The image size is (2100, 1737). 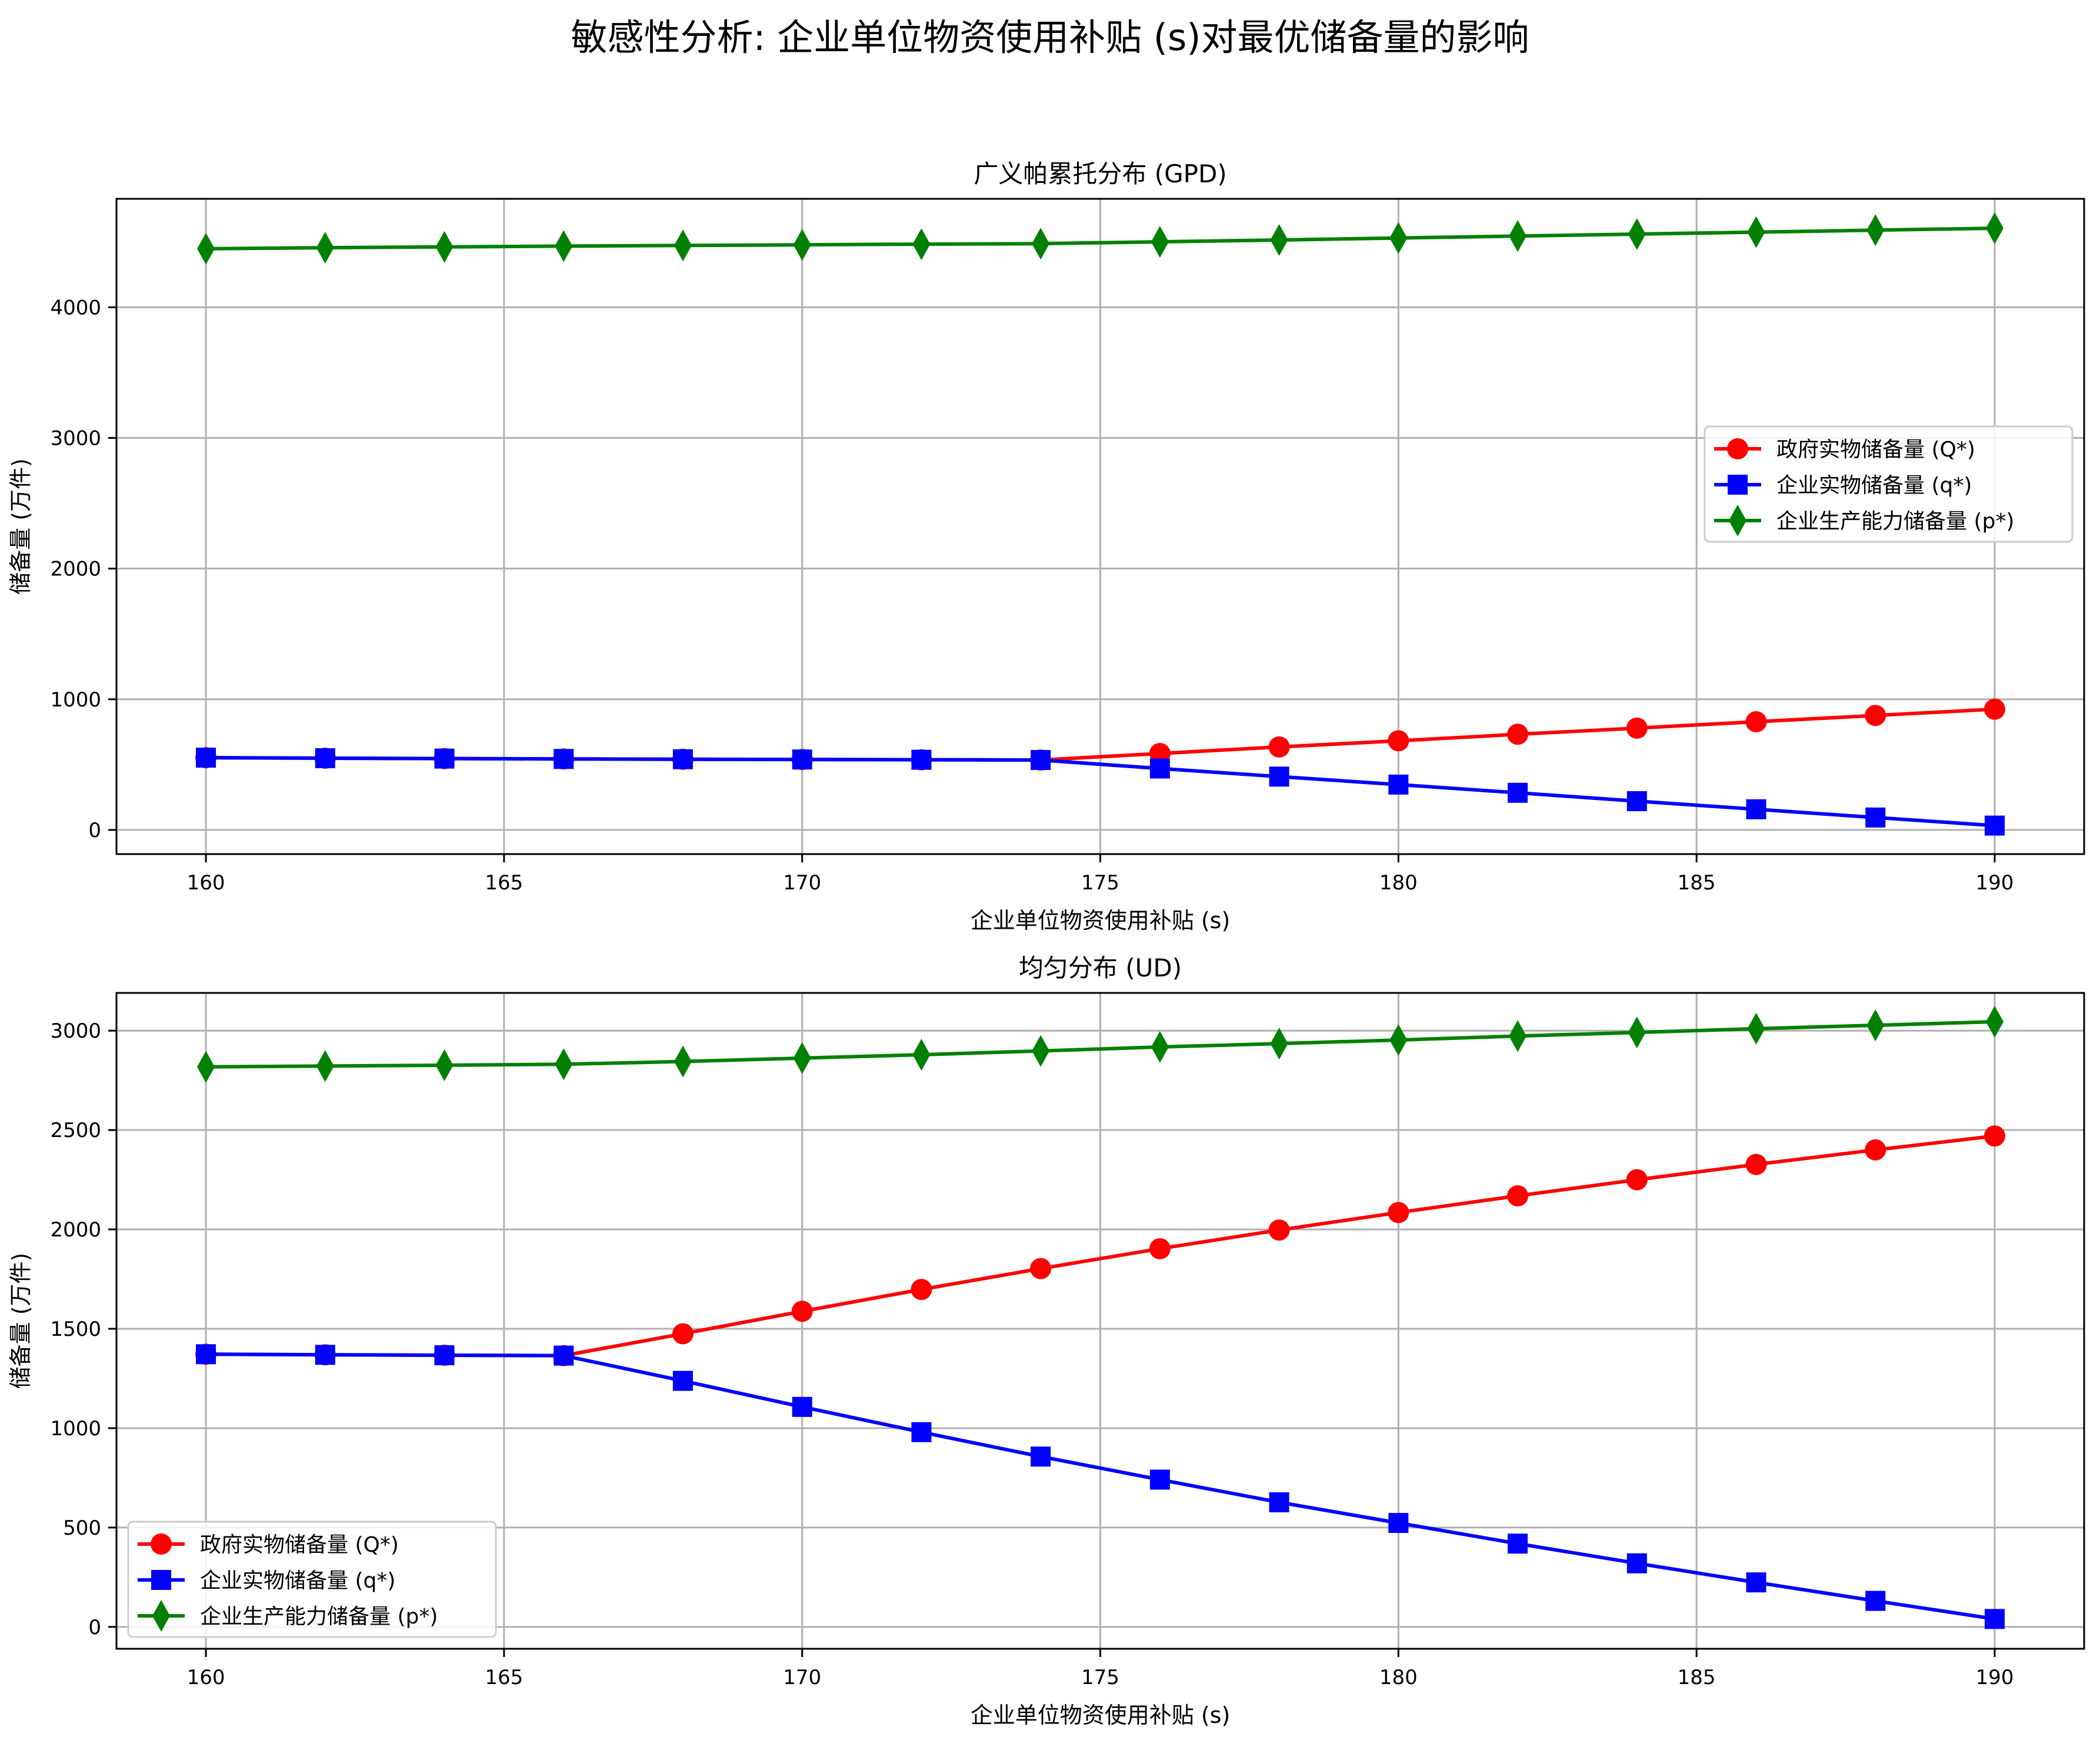 What do you see at coordinates (1100, 1677) in the screenshot?
I see `x-tick-label: 175` at bounding box center [1100, 1677].